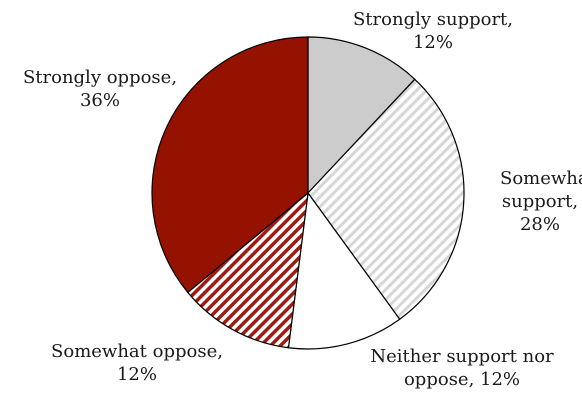 The width and height of the screenshot is (582, 397). Describe the element at coordinates (433, 19) in the screenshot. I see `slice-label-line: Strongly support,` at that location.